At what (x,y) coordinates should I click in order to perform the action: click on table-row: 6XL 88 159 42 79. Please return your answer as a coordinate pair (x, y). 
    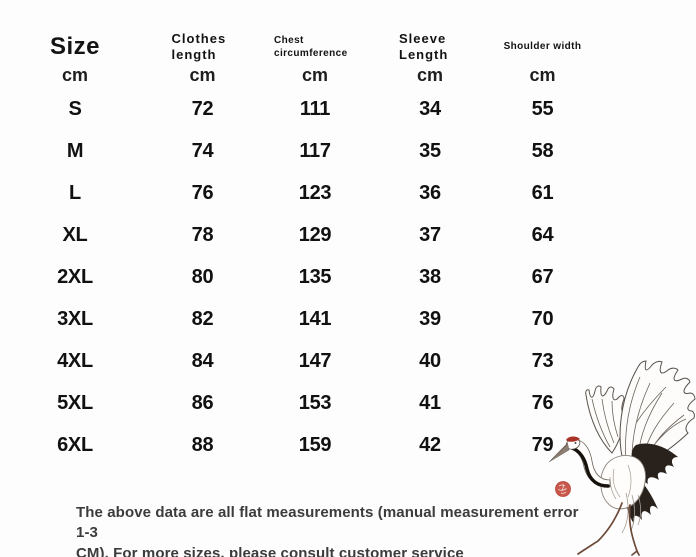
    Looking at the image, I should click on (300, 445).